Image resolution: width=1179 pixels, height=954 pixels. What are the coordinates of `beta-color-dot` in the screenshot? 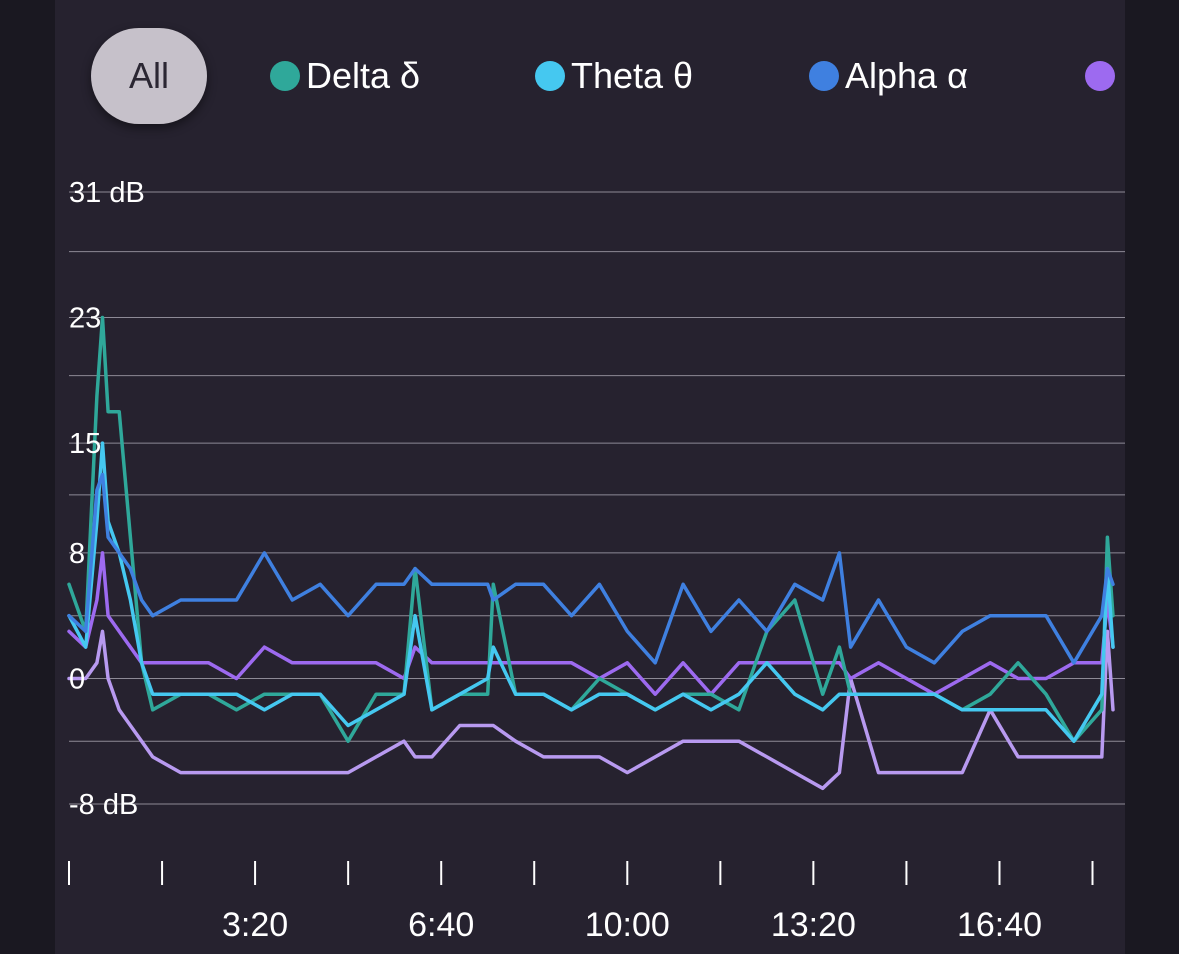 It's located at (1100, 76).